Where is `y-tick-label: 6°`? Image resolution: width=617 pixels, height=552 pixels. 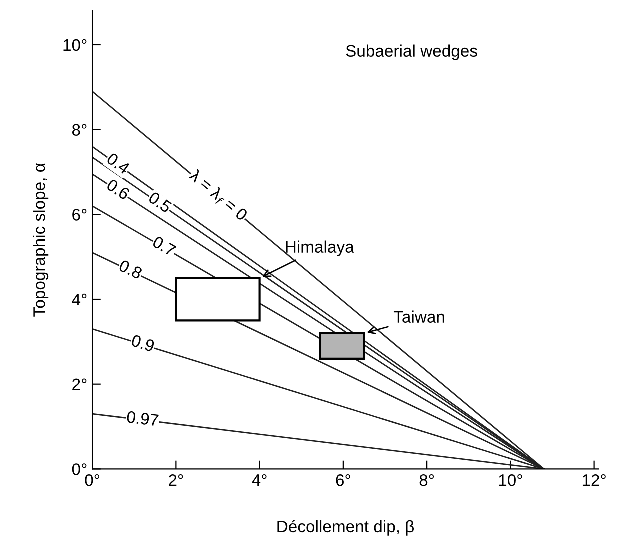
y-tick-label: 6° is located at coordinates (79, 215).